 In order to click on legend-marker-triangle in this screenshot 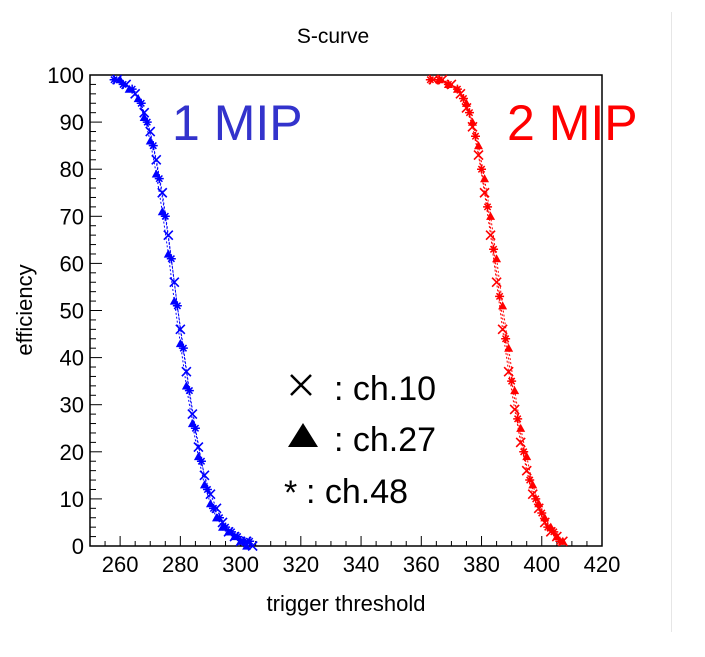, I will do `click(303, 435)`.